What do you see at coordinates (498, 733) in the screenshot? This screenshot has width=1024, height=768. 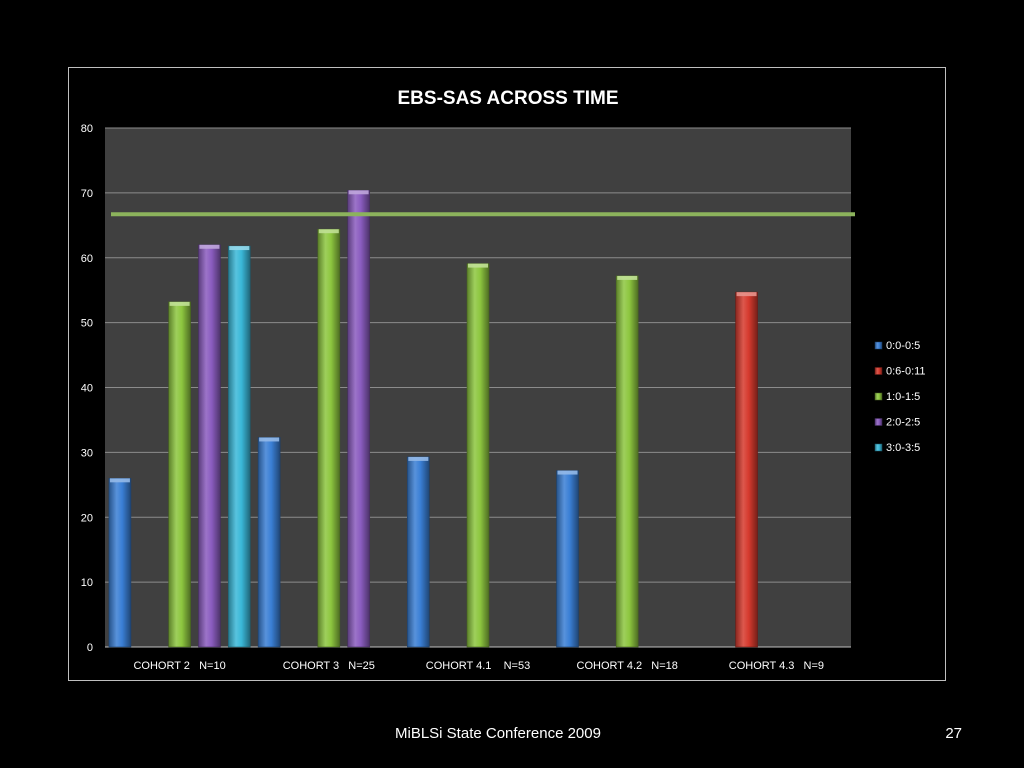 I see `footer-conference-text: MiBLSi State Conference 2009` at bounding box center [498, 733].